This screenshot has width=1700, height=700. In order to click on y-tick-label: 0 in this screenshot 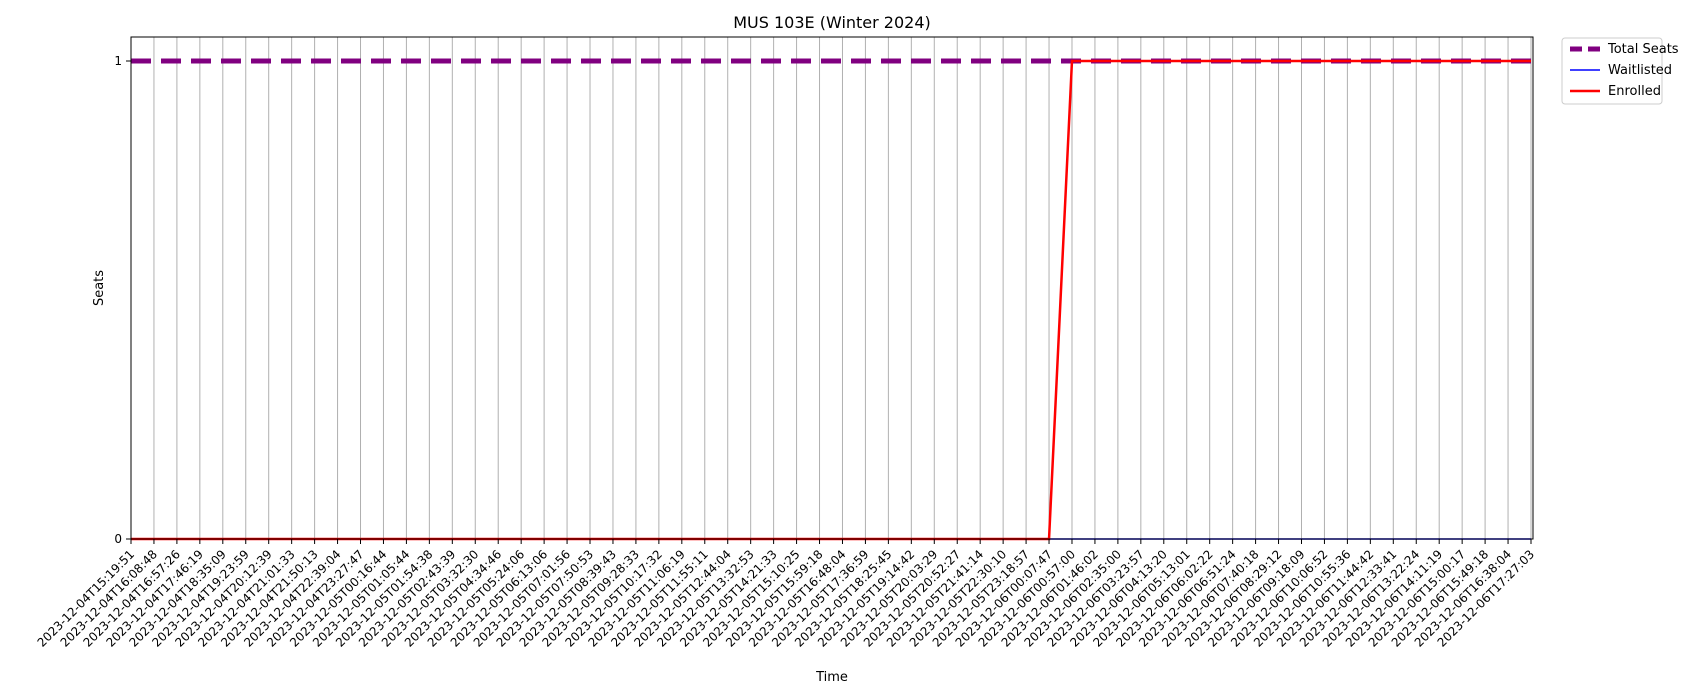, I will do `click(118, 539)`.